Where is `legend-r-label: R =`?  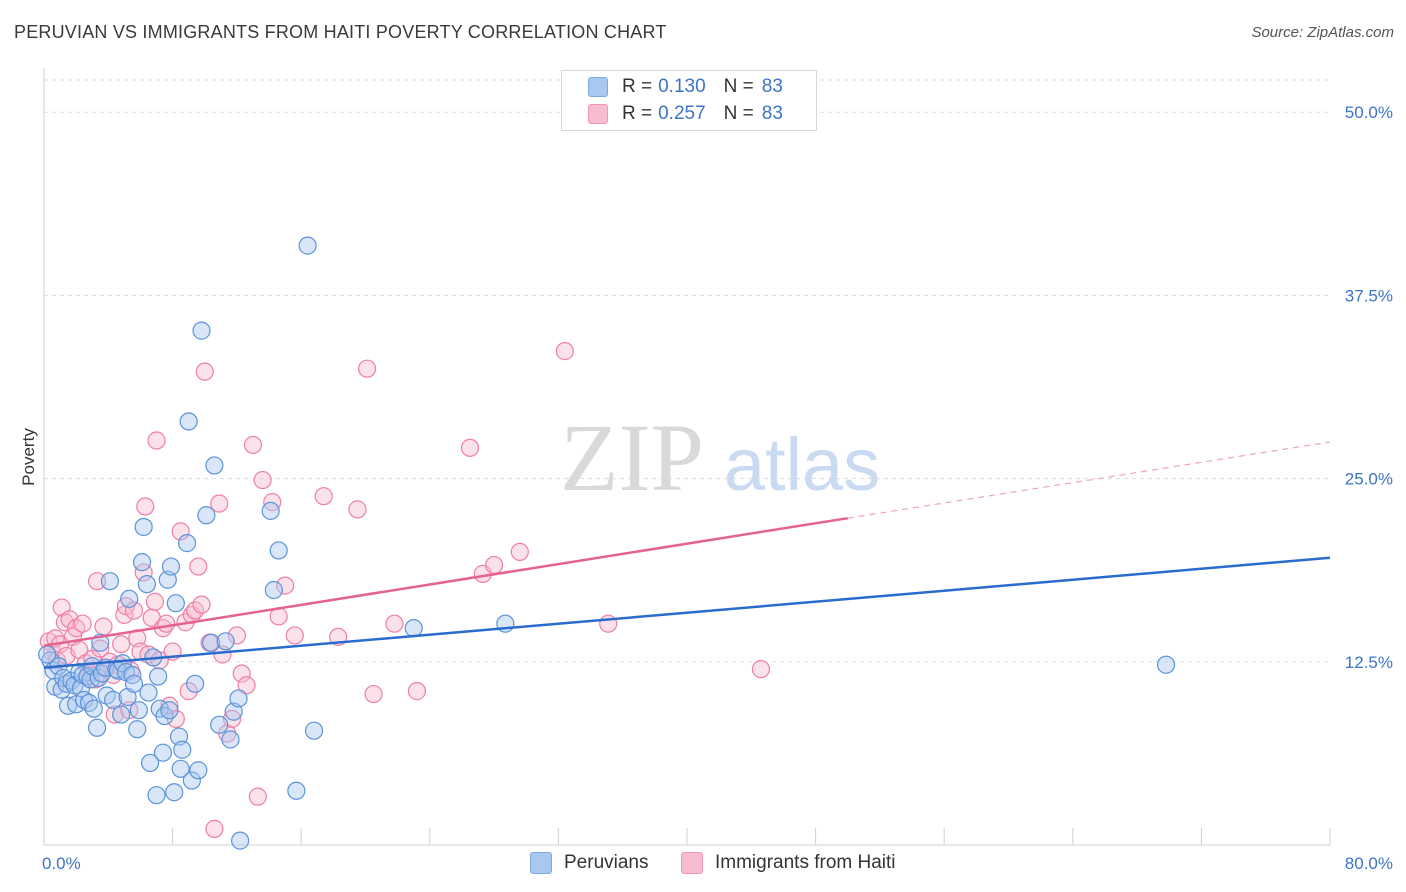
legend-r-label: R = is located at coordinates (637, 113).